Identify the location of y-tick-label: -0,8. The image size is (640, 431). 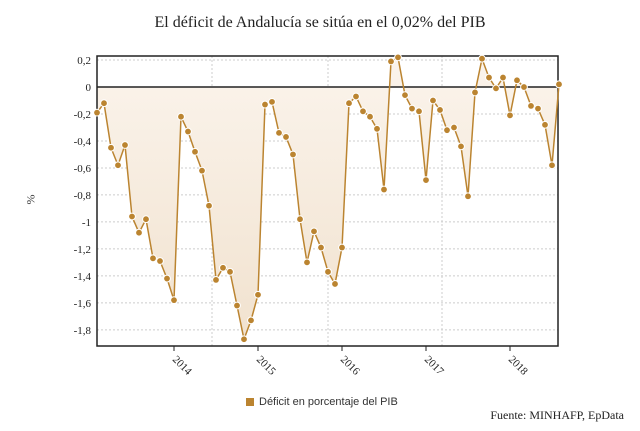
(83, 196).